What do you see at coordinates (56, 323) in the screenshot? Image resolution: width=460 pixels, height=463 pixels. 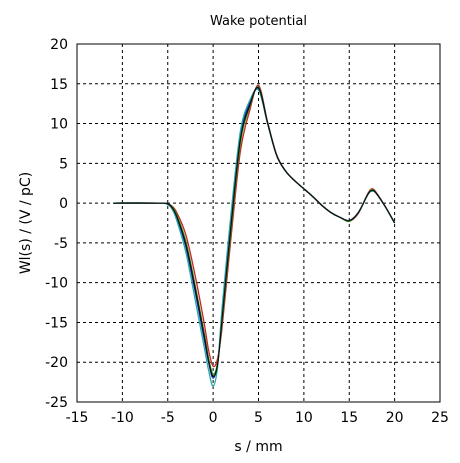 I see `y-tick-label: -15` at bounding box center [56, 323].